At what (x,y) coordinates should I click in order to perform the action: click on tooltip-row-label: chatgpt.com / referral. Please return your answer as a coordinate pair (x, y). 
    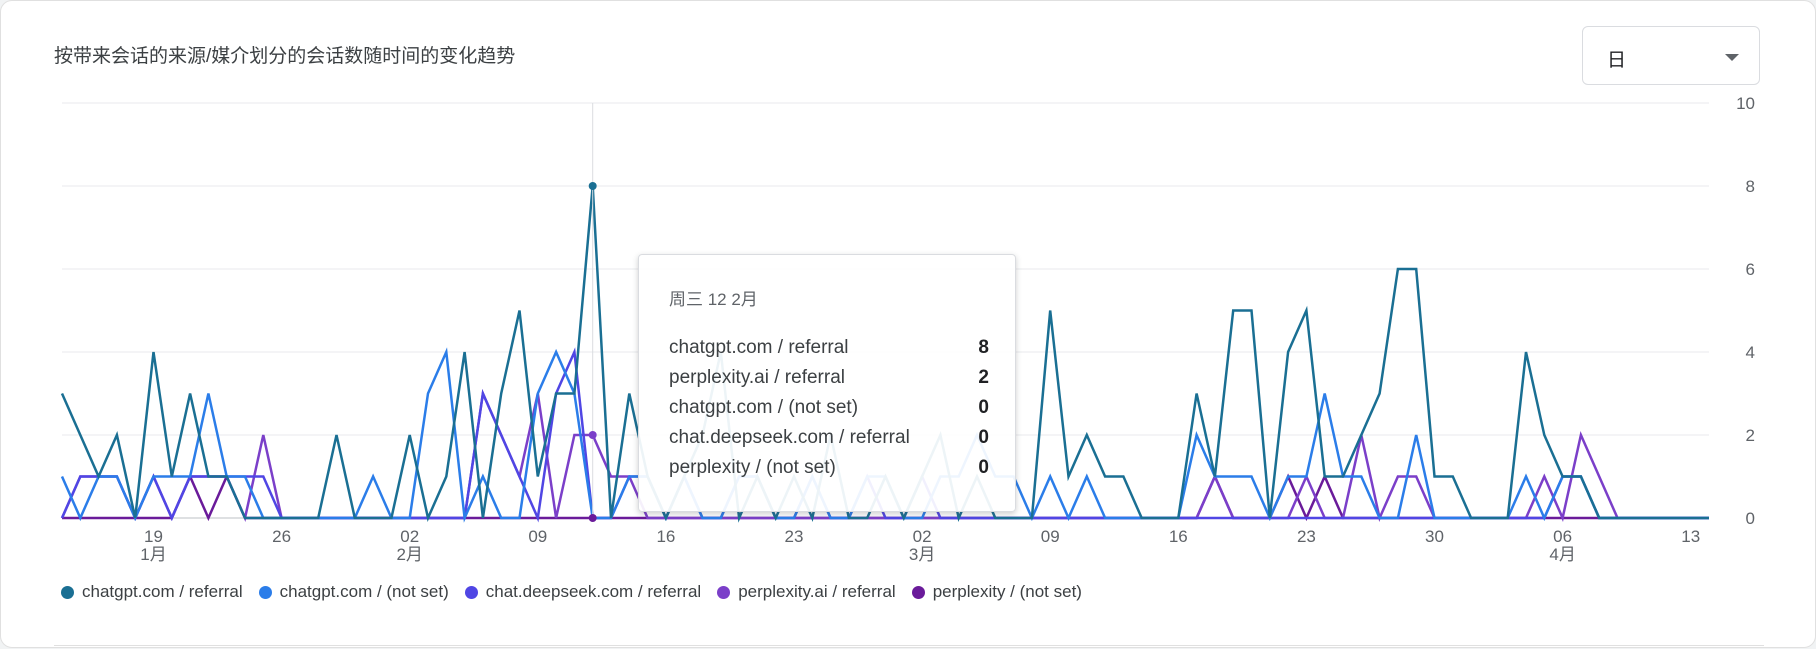
    Looking at the image, I should click on (759, 347).